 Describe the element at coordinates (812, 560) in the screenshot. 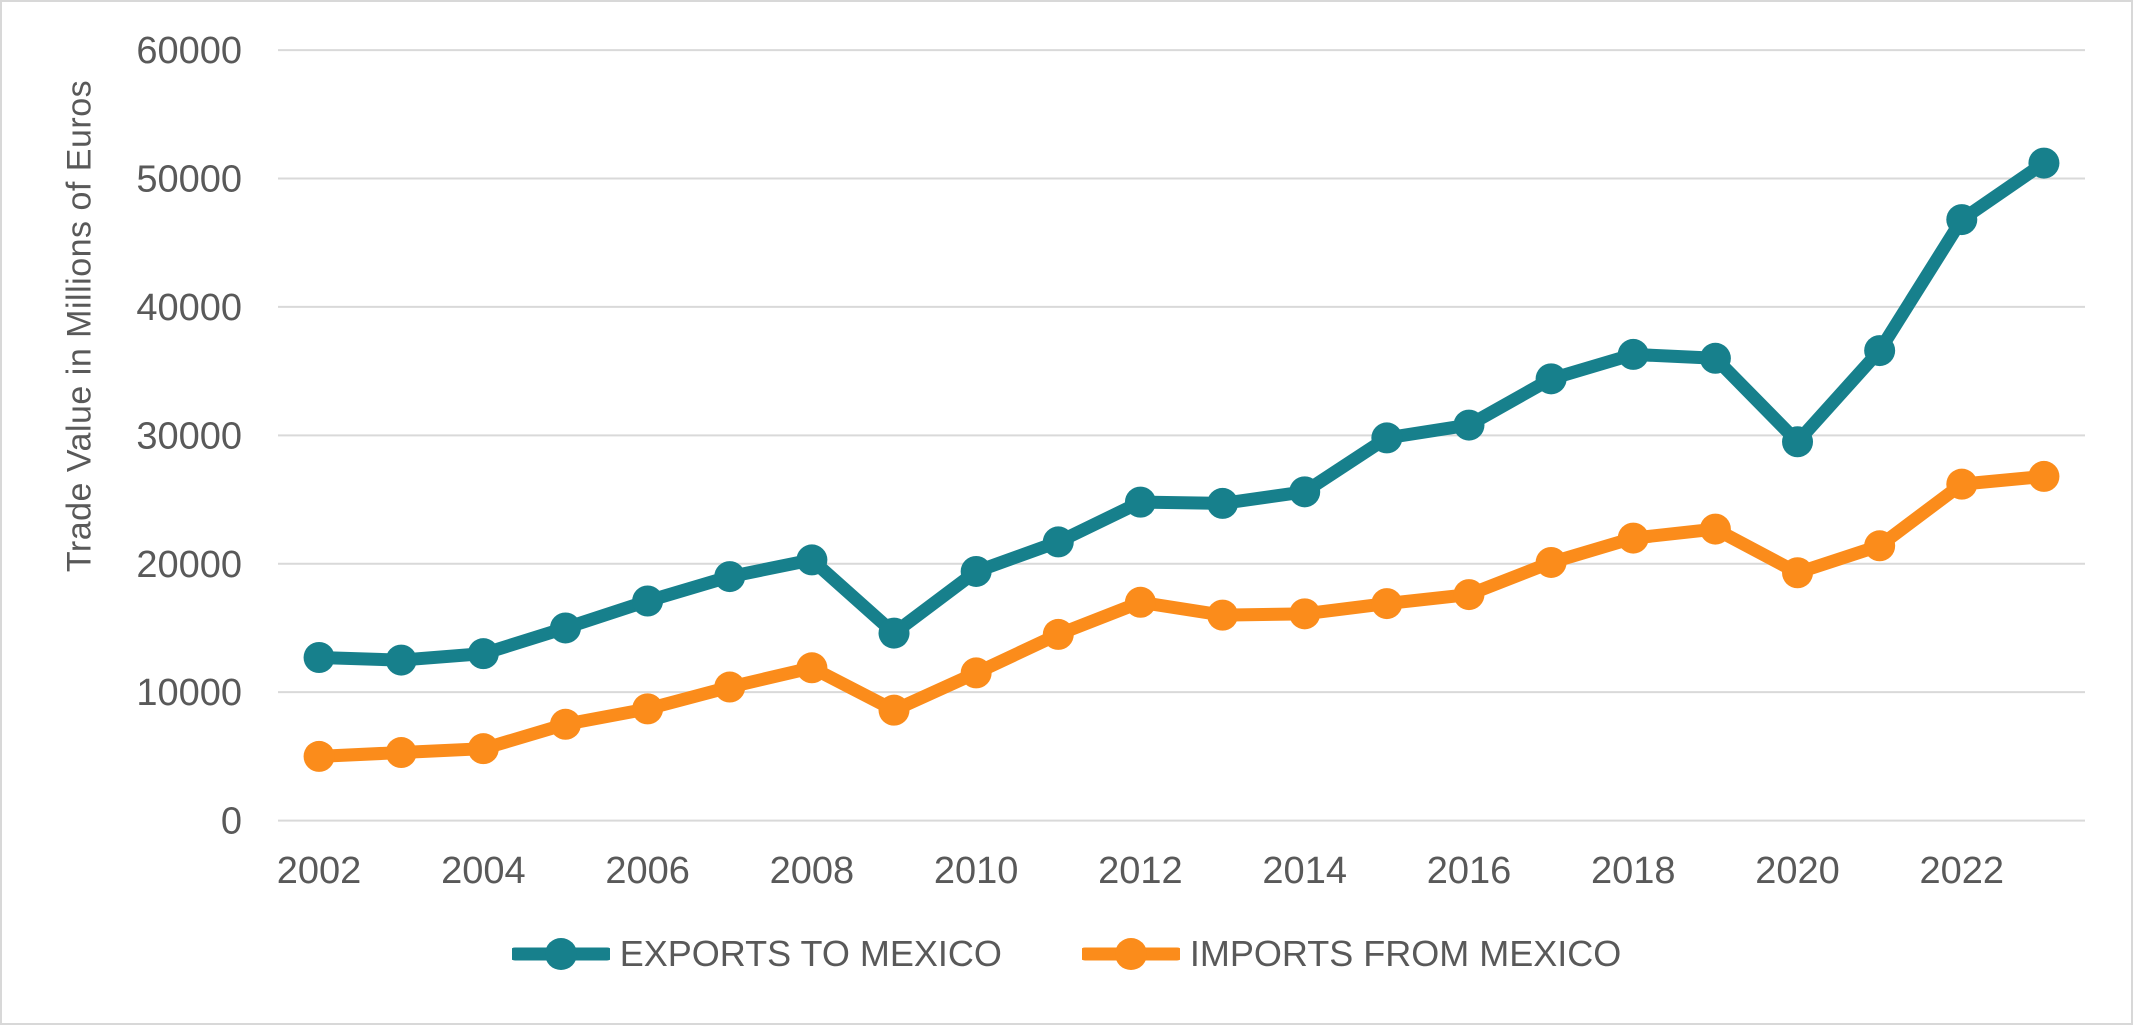

I see `data-point-exports-to-mexico-2008` at that location.